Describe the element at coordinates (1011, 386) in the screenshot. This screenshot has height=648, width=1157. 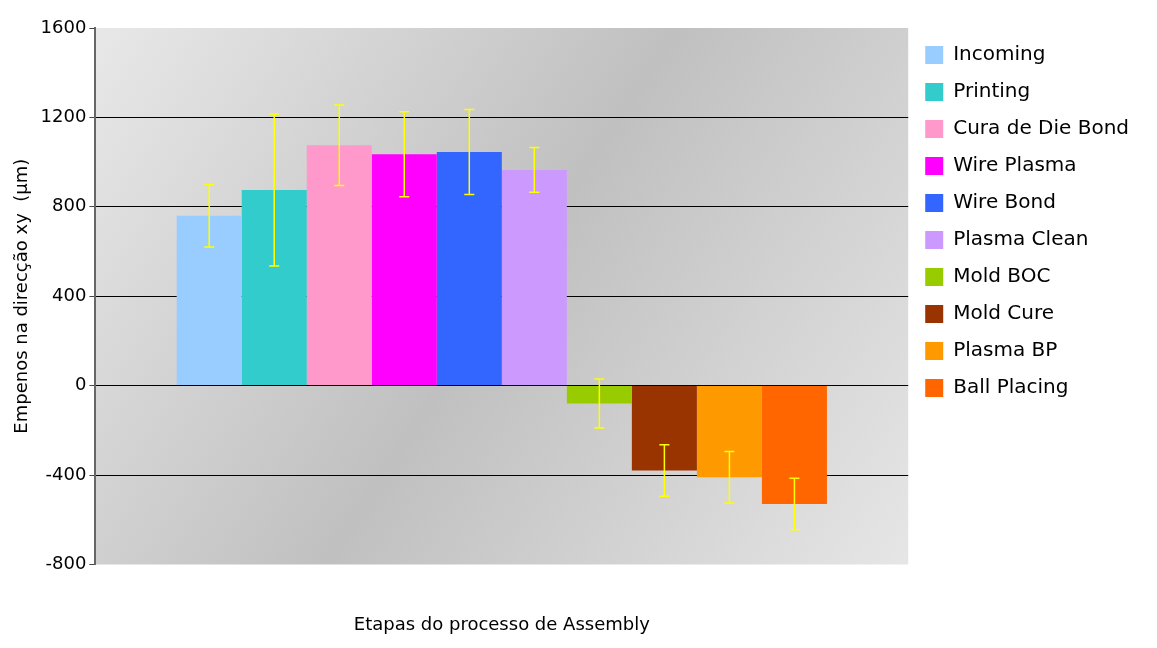
I see `legend-label: Ball Placing` at that location.